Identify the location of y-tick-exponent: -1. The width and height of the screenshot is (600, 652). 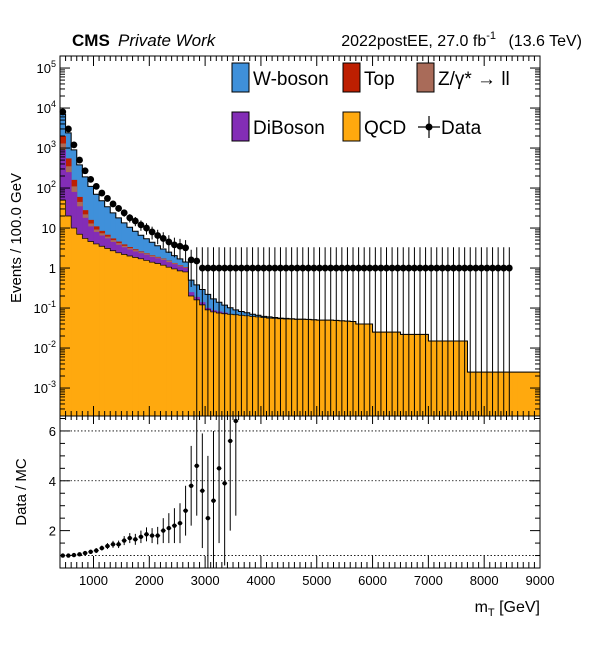
(52, 304).